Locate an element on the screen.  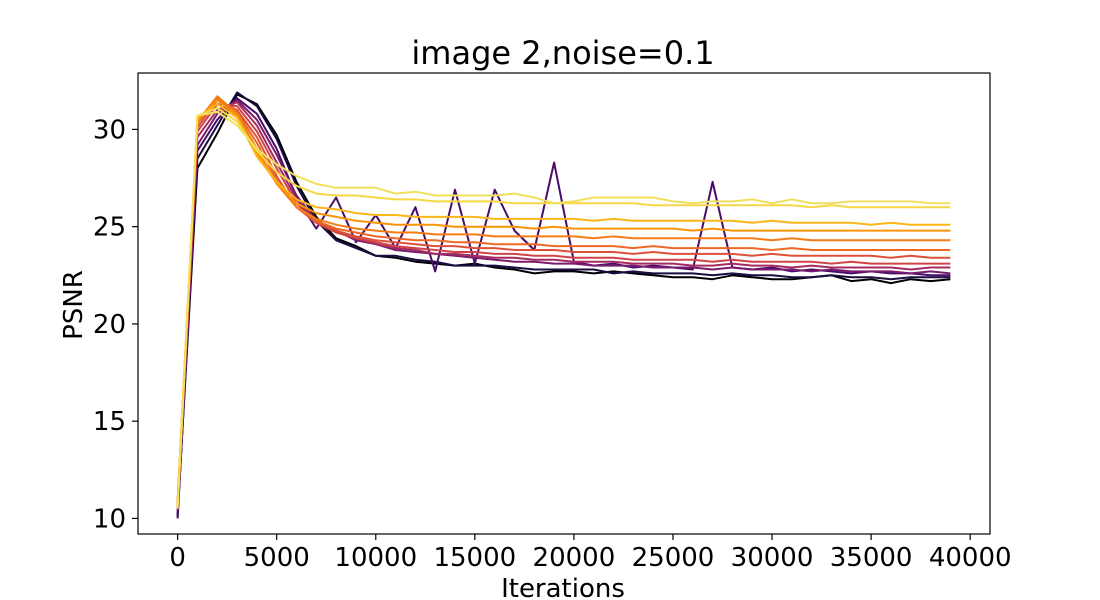
x-tick-label: 15000 is located at coordinates (474, 558).